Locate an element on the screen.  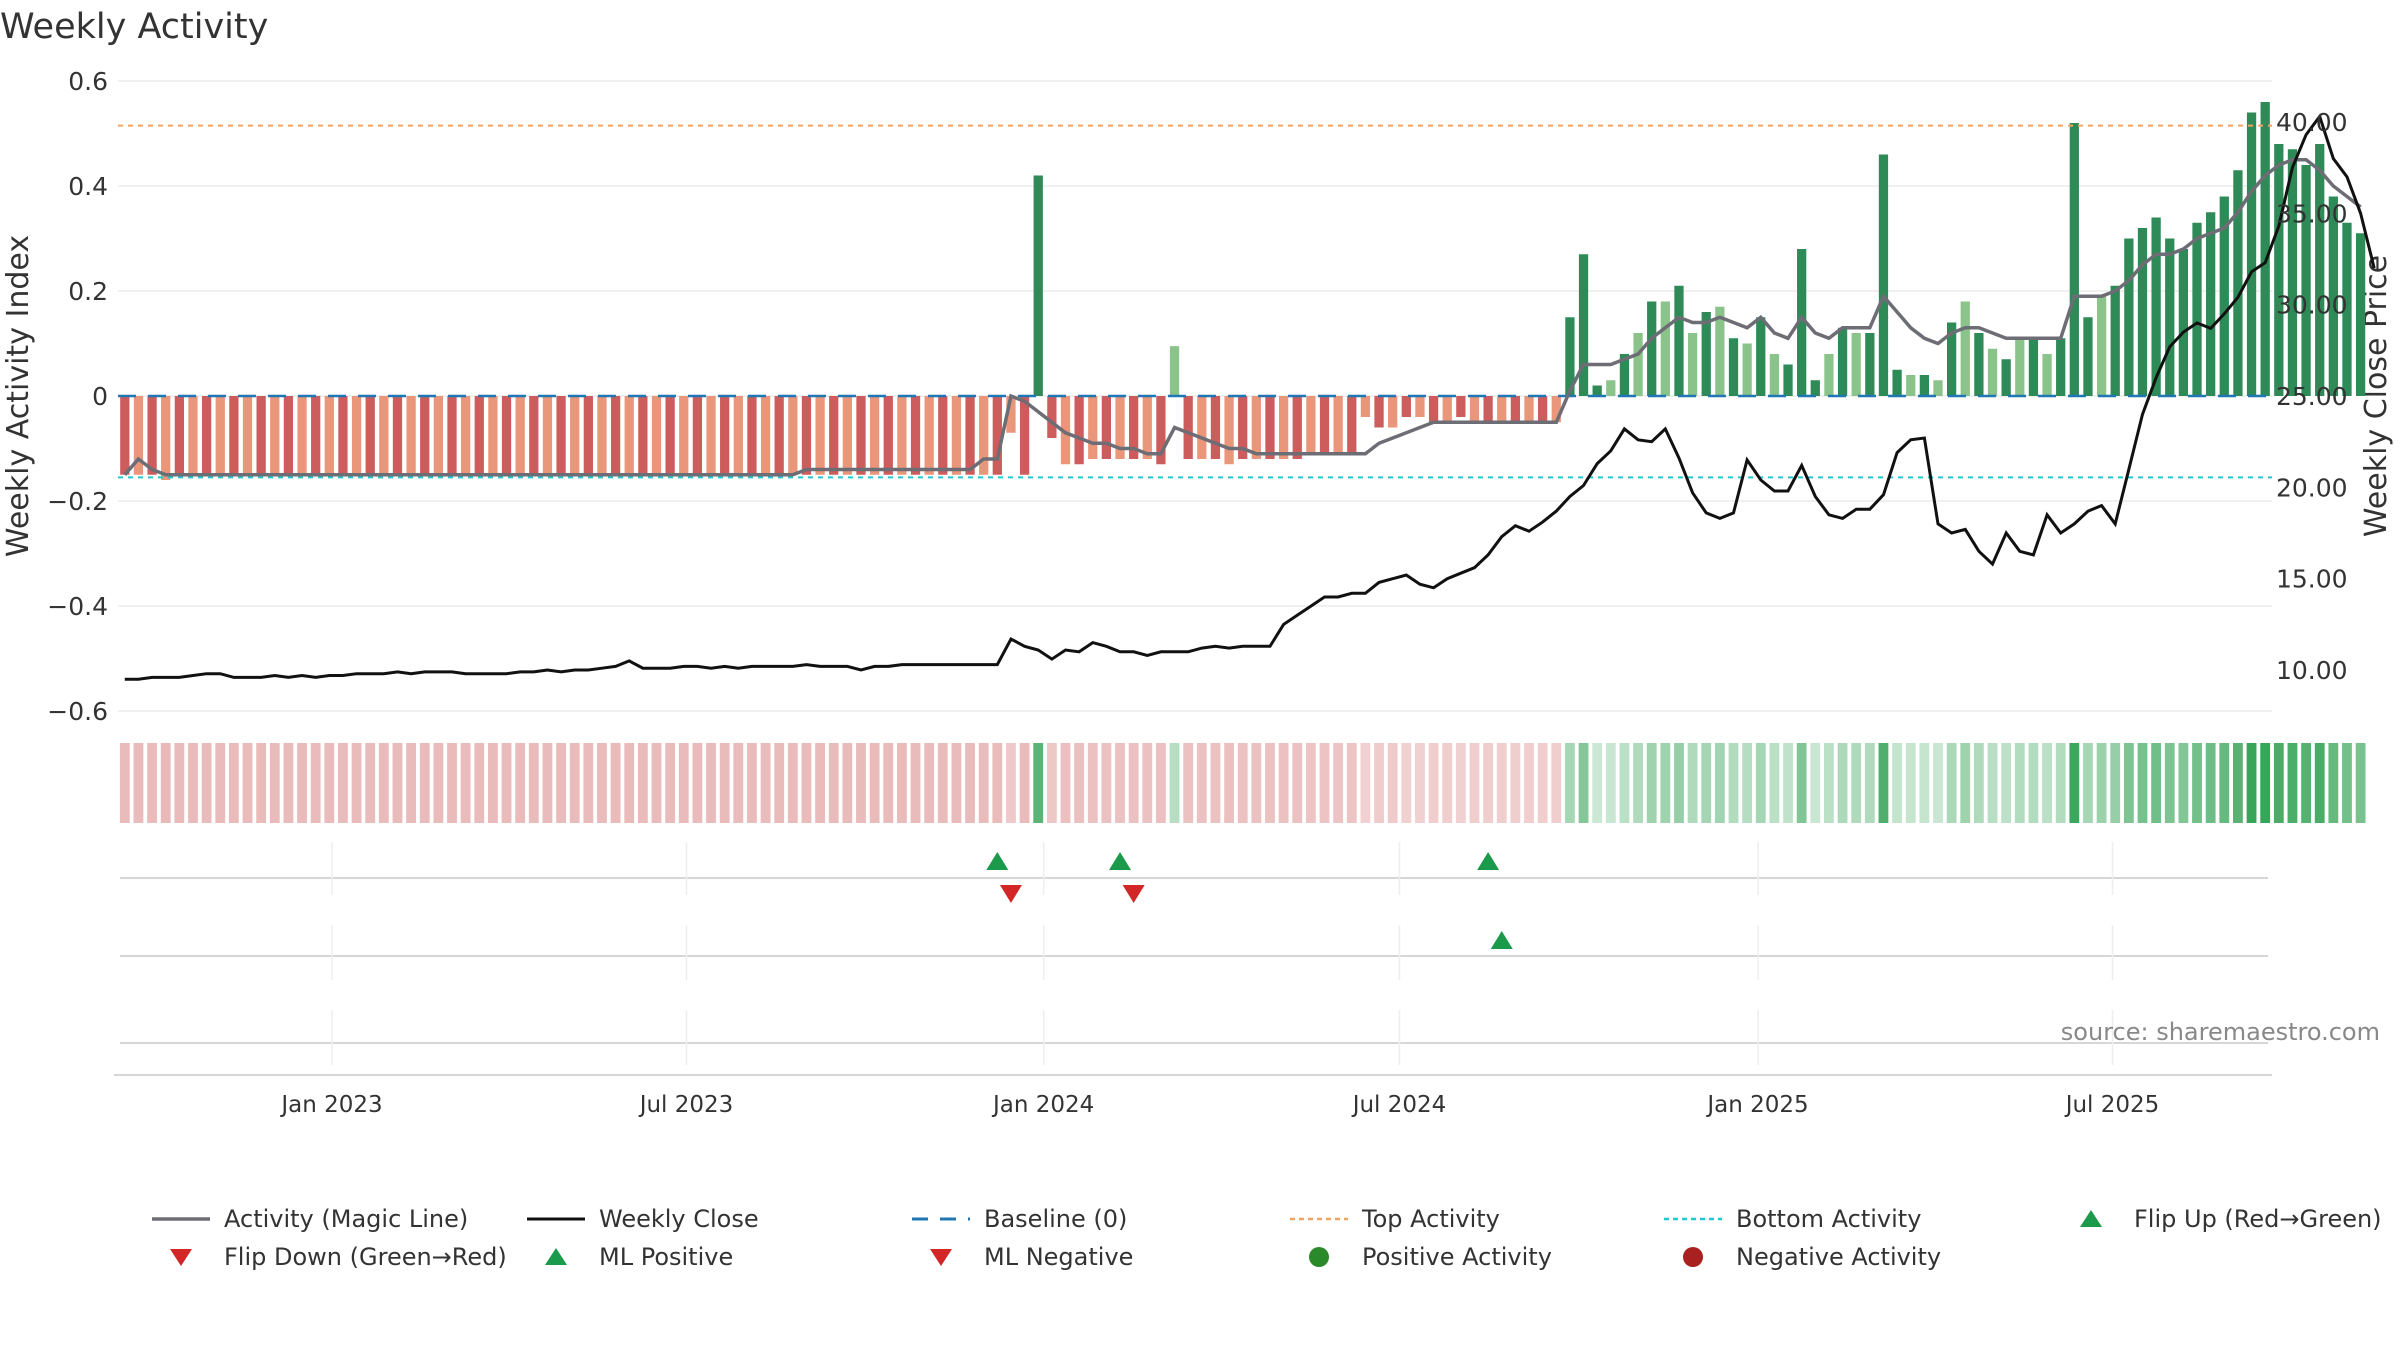
source-text: source: sharemaestro.com is located at coordinates (2220, 1032).